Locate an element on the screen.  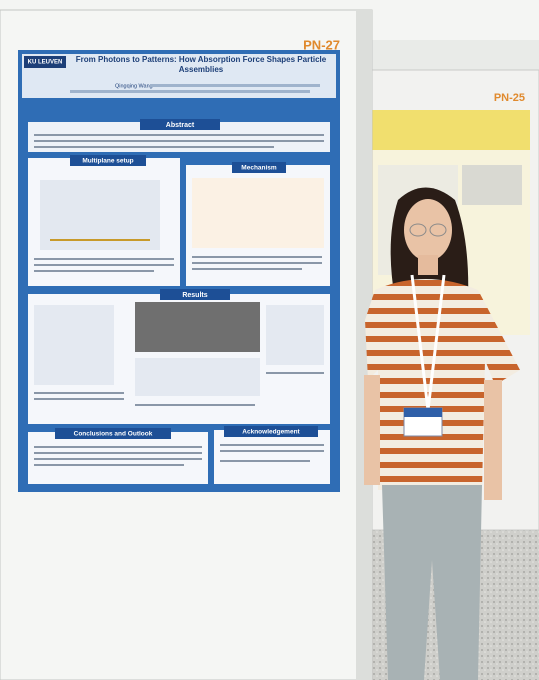
face is located at coordinates (428, 230).